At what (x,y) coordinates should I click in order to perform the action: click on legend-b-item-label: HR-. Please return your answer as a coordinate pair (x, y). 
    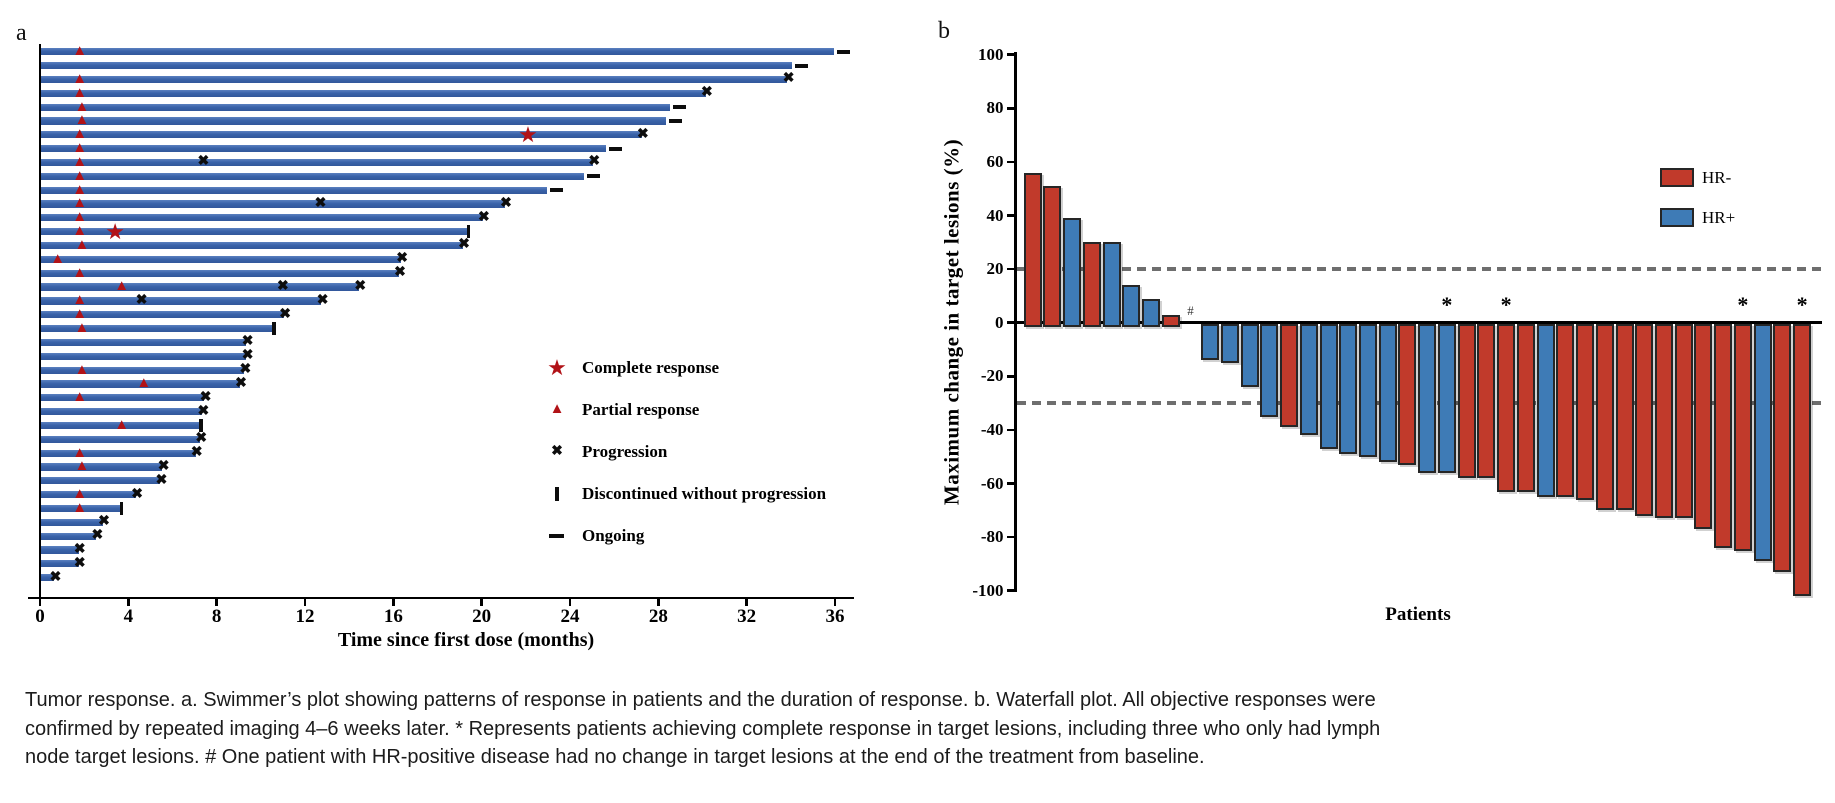
    Looking at the image, I should click on (1717, 177).